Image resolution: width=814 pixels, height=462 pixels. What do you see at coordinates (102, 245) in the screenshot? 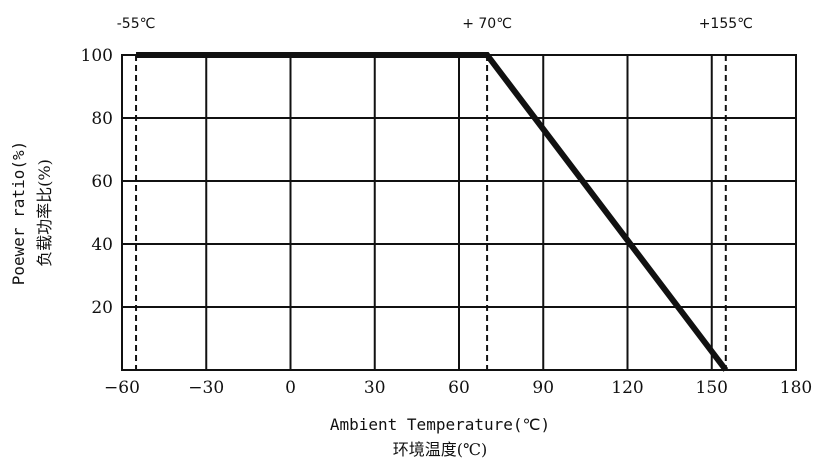
I see `y-tick-label: 40` at bounding box center [102, 245].